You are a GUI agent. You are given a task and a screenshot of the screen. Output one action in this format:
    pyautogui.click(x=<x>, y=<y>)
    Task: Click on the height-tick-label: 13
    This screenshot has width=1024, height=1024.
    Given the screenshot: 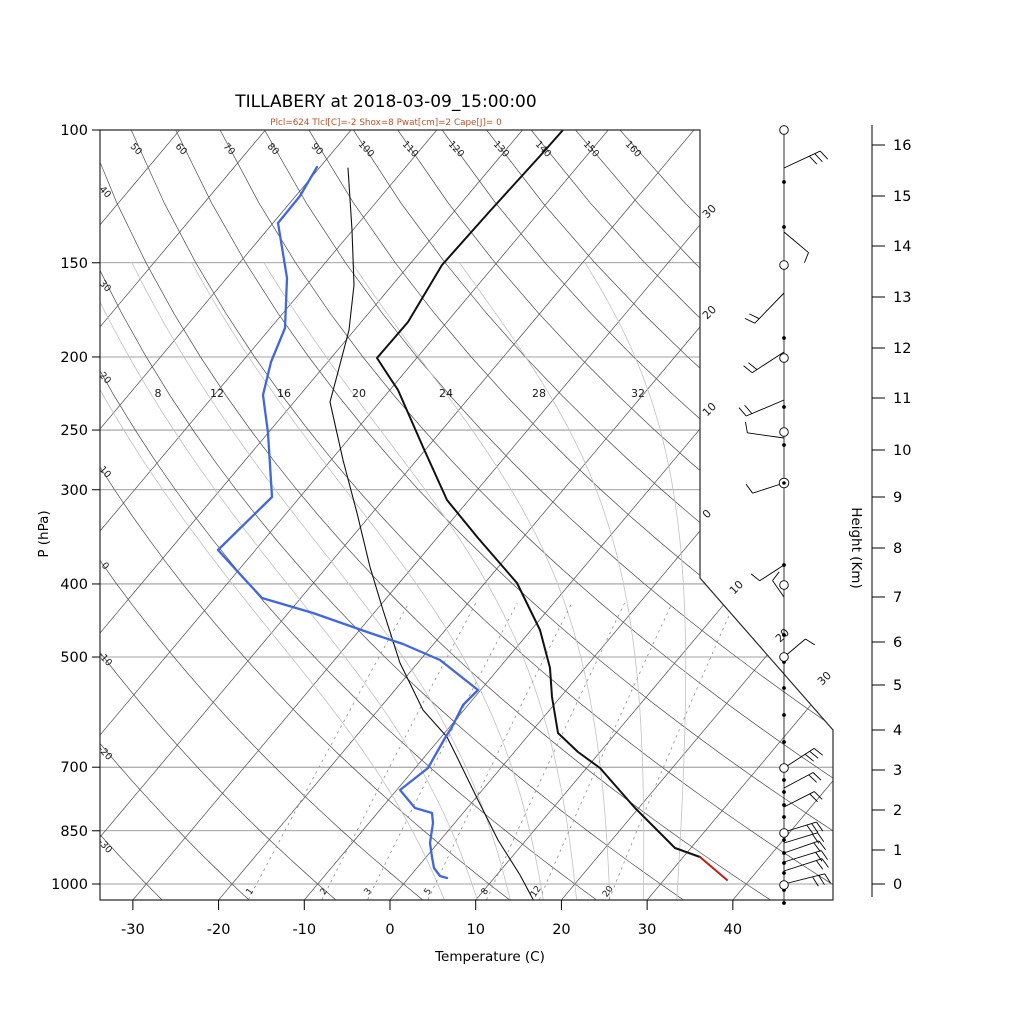 What is the action you would take?
    pyautogui.click(x=902, y=298)
    